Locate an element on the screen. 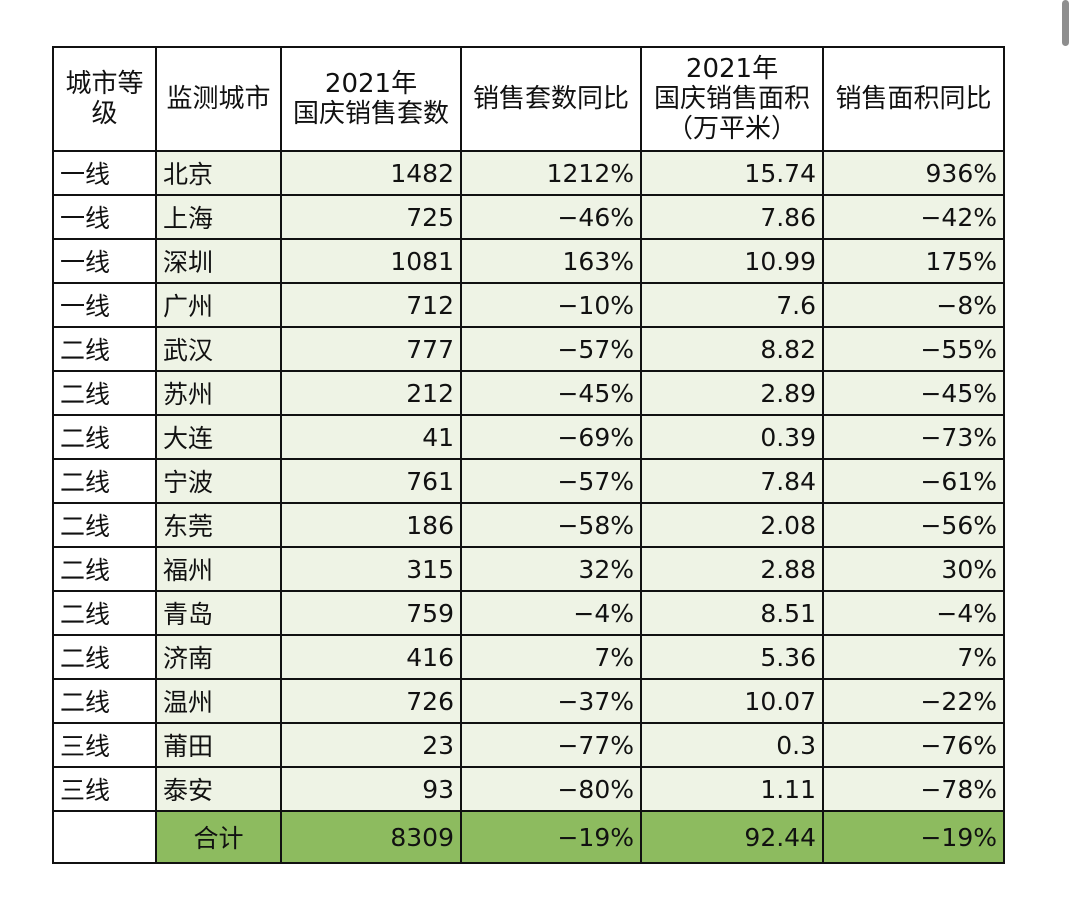 The width and height of the screenshot is (1080, 923). cell: 广州 is located at coordinates (218, 305).